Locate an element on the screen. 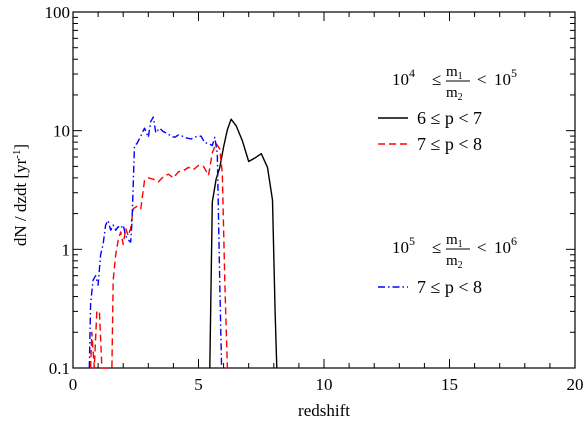  legend-entry-6-7: 6 ≤ p < 7 is located at coordinates (449, 118).